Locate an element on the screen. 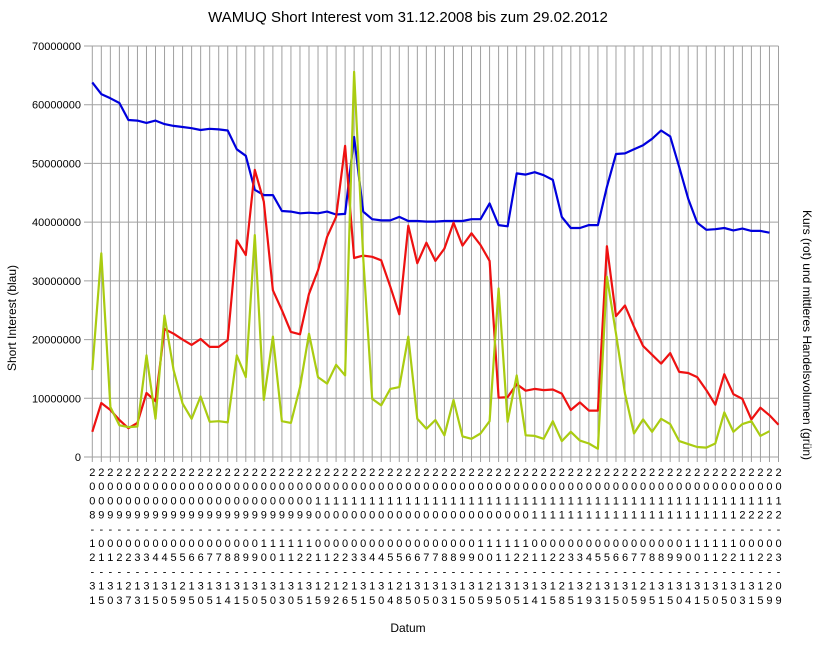 Image resolution: width=822 pixels, height=645 pixels. x-tick-label: 2 0 0 9 -0 5 -2 9 is located at coordinates (183, 537).